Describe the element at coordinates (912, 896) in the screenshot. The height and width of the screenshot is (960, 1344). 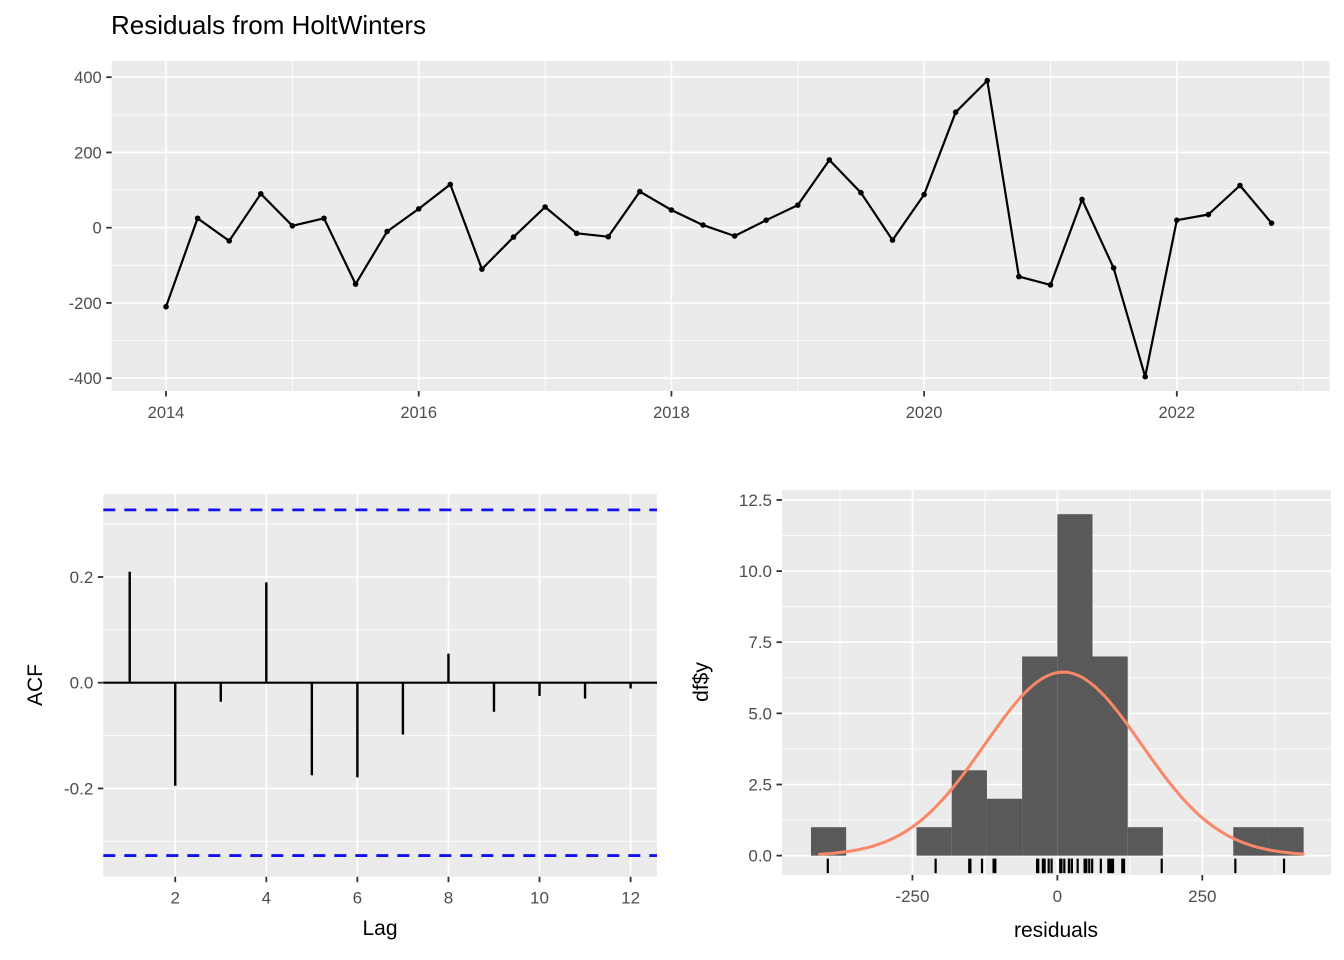
I see `x-tick-label: -250` at that location.